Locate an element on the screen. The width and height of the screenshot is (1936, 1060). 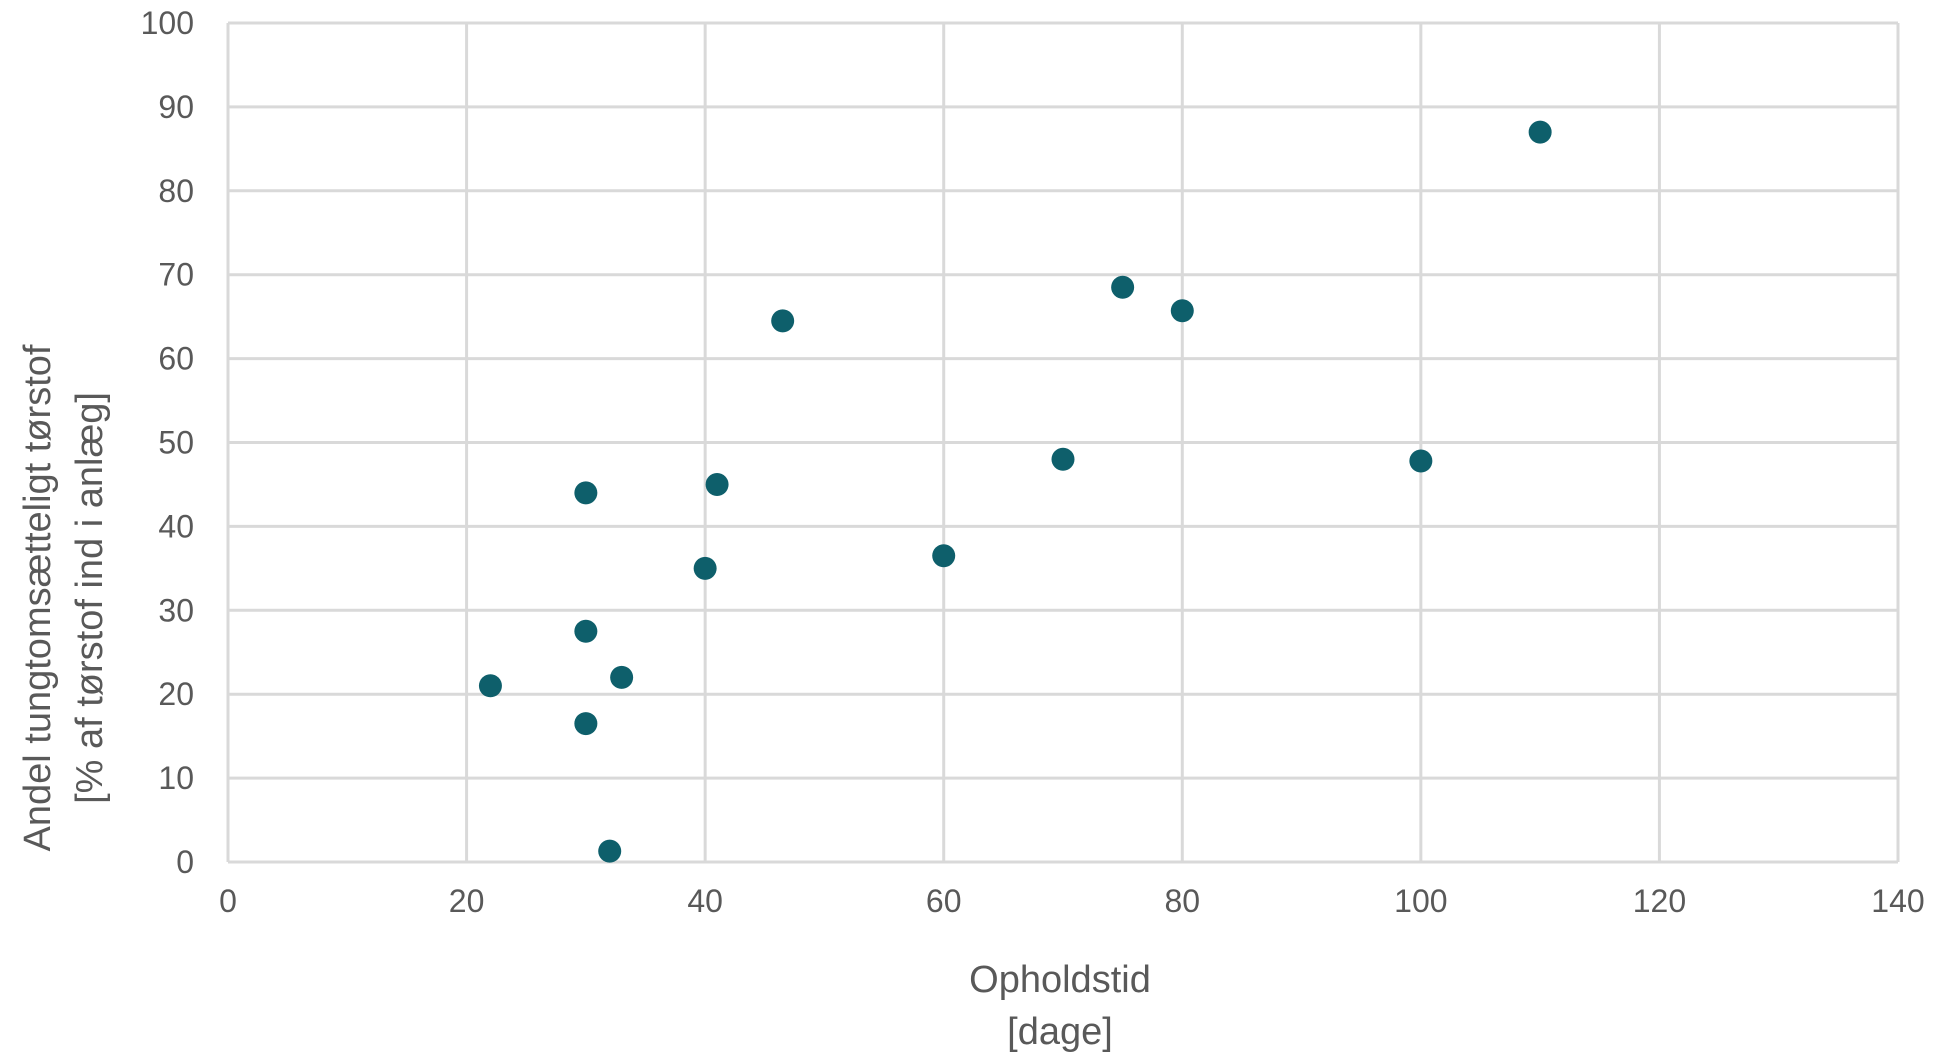
x-tick-label: 80 is located at coordinates (1182, 901).